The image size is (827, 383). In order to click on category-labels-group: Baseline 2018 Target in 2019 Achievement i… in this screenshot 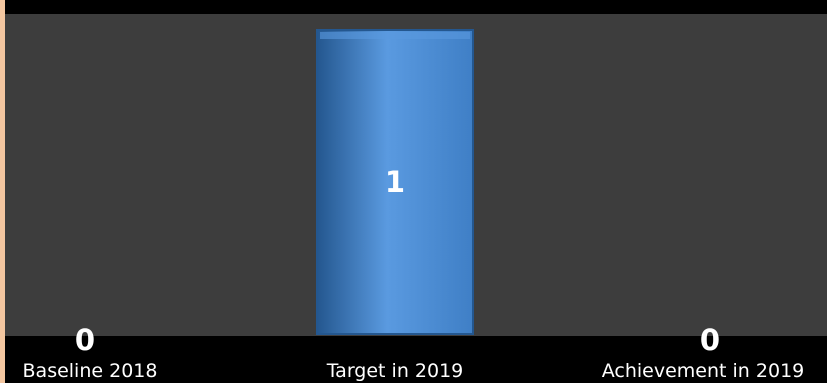, I will do `click(414, 371)`.